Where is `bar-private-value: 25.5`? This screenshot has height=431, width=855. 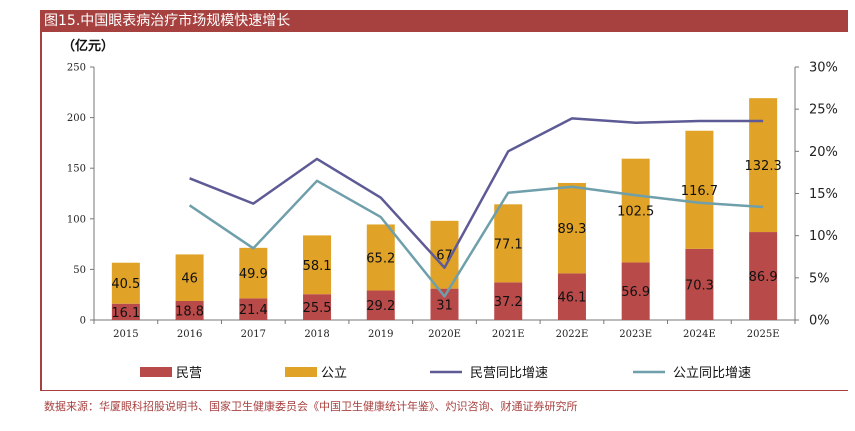 bar-private-value: 25.5 is located at coordinates (317, 308).